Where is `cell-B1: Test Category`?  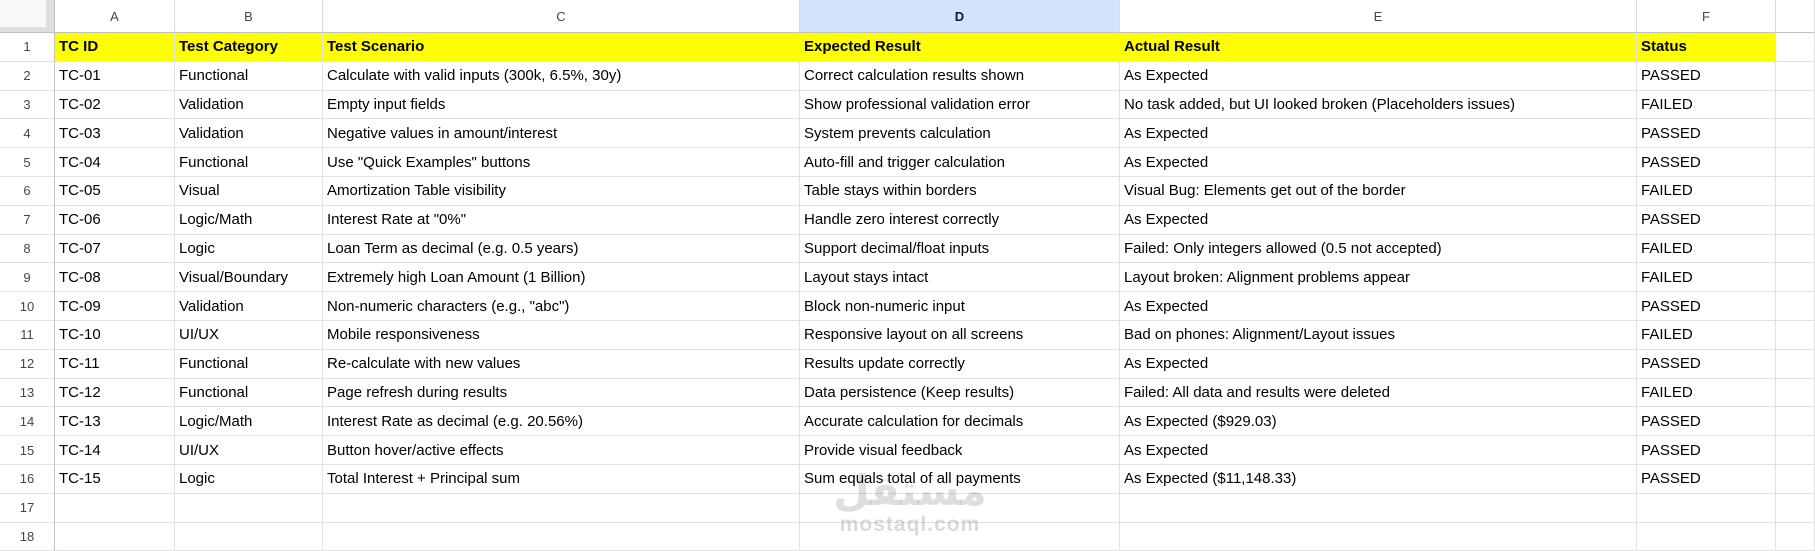 cell-B1: Test Category is located at coordinates (249, 47).